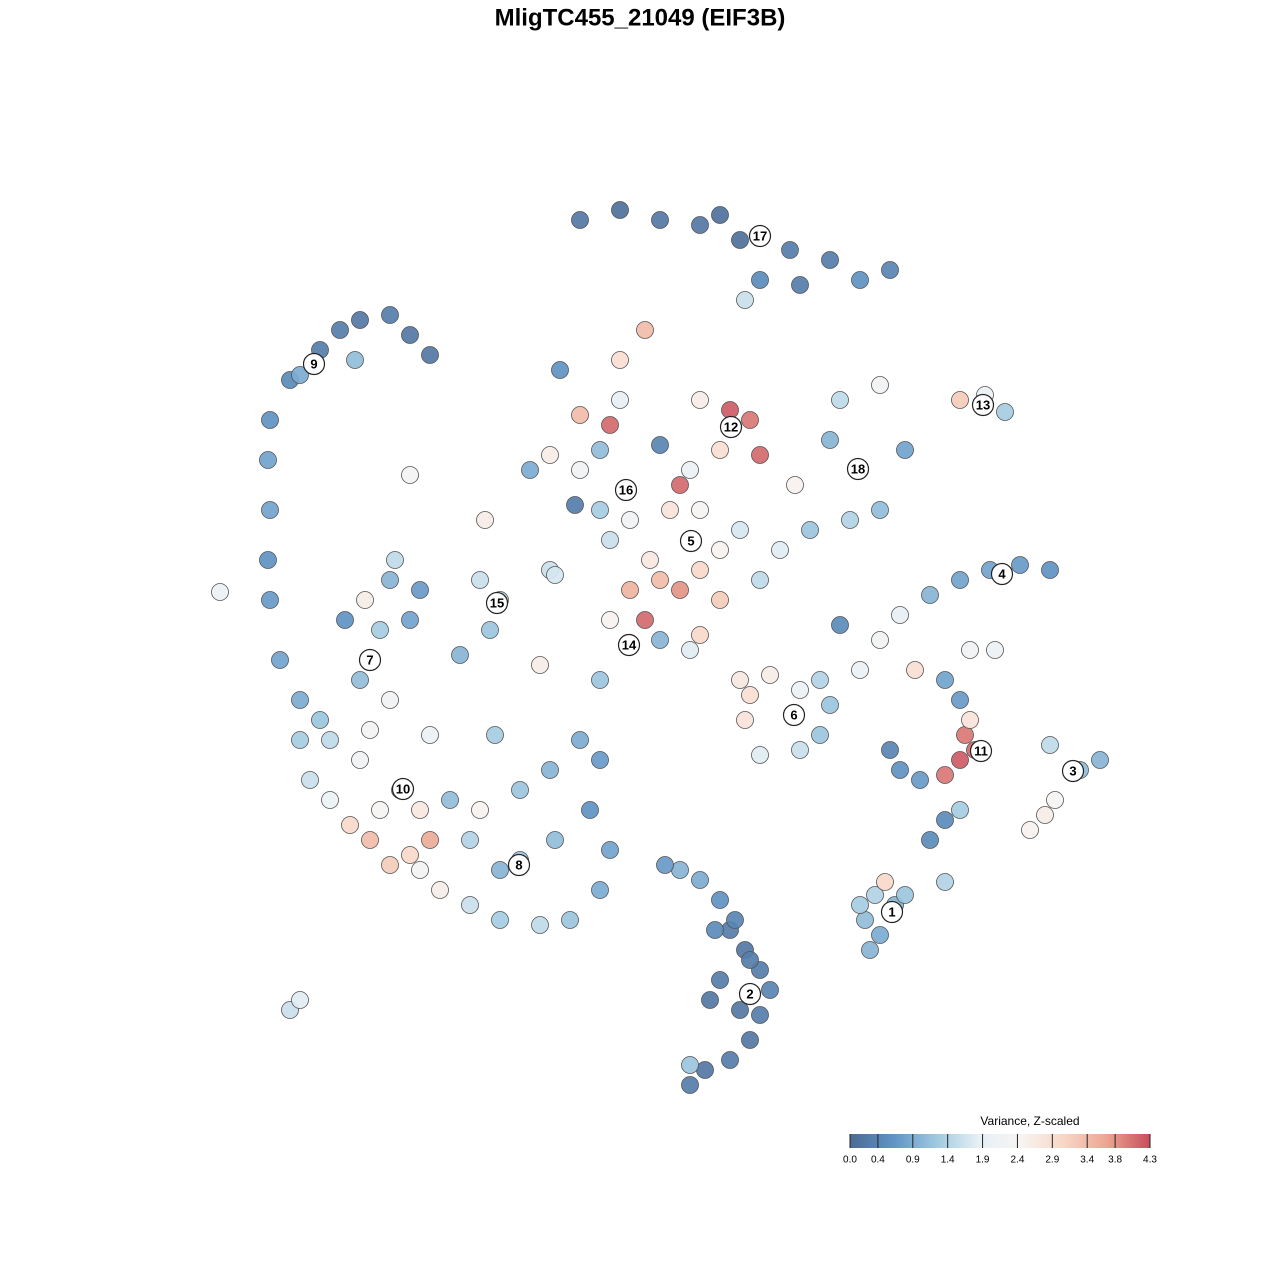  I want to click on colorbar-tick-label: 4.3, so click(1150, 1160).